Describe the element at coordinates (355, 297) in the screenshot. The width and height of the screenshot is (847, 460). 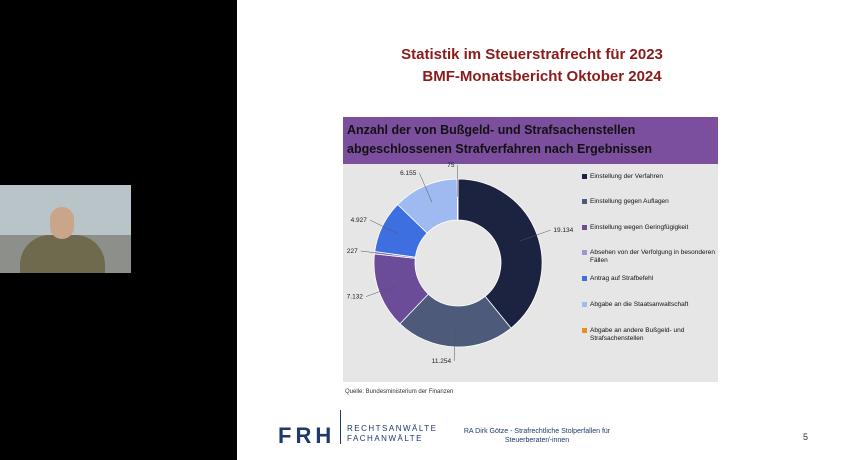
I see `data-label: 7.132` at that location.